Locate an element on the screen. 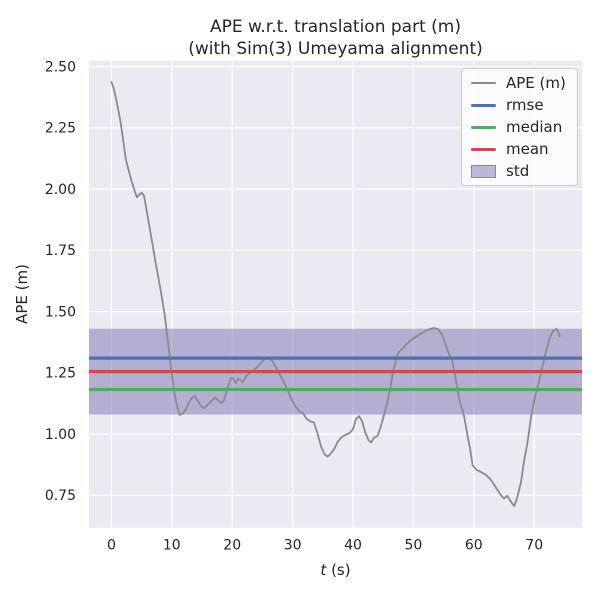 The image size is (600, 600). legend: APE (m) rmse median mean std is located at coordinates (519, 127).